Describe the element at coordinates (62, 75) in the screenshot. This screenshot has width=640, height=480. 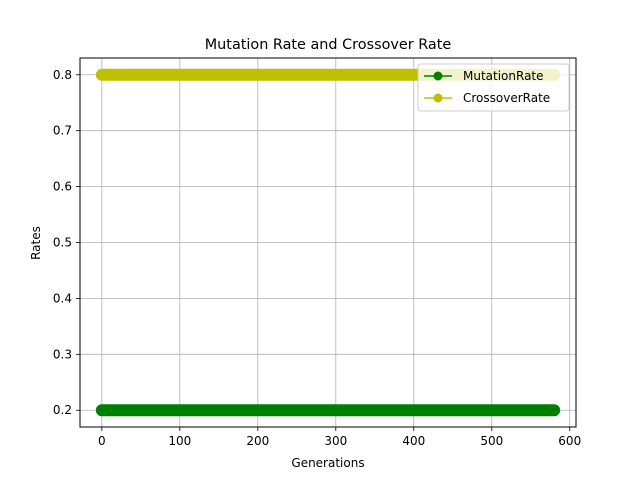
I see `y-tick-label: 0.8` at that location.